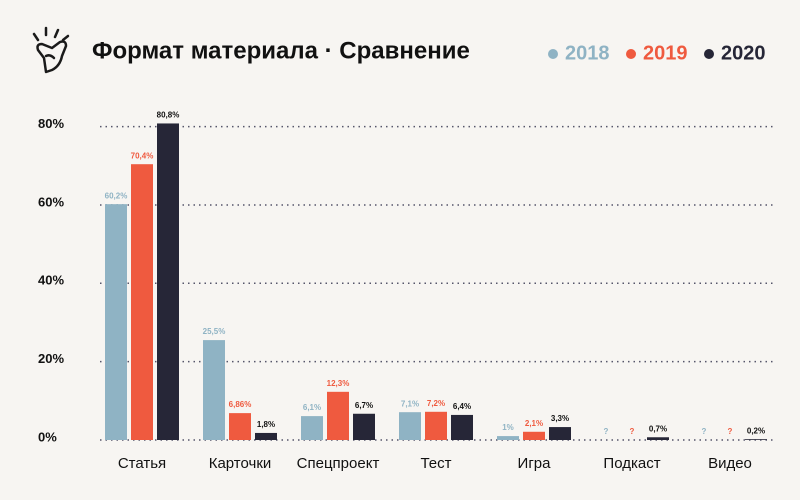  What do you see at coordinates (51, 123) in the screenshot?
I see `y-tick-label: 80%` at bounding box center [51, 123].